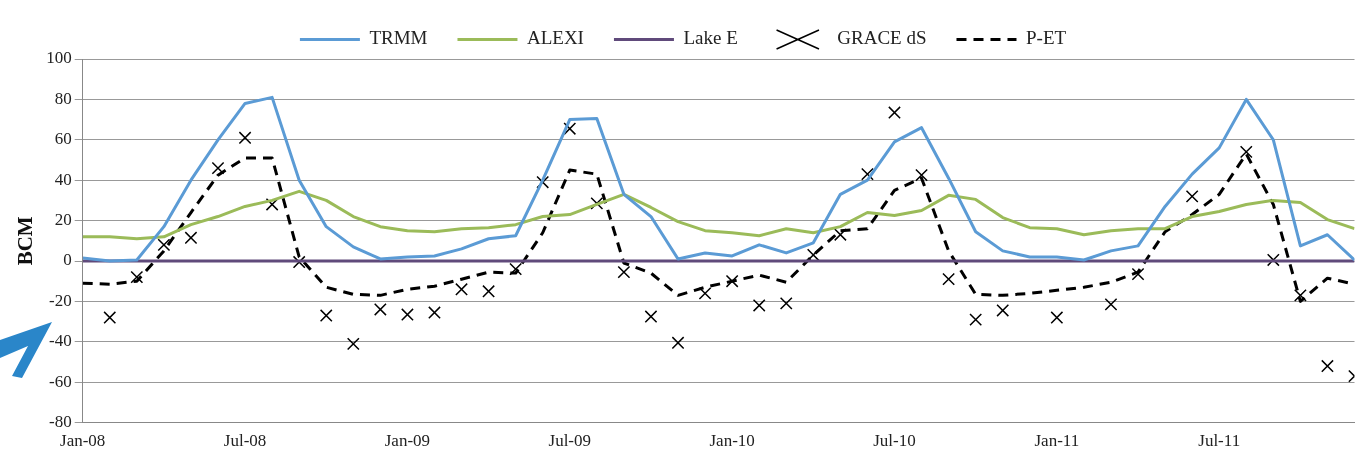 The image size is (1364, 459). What do you see at coordinates (245, 441) in the screenshot?
I see `x-tick-label: Jul-08` at bounding box center [245, 441].